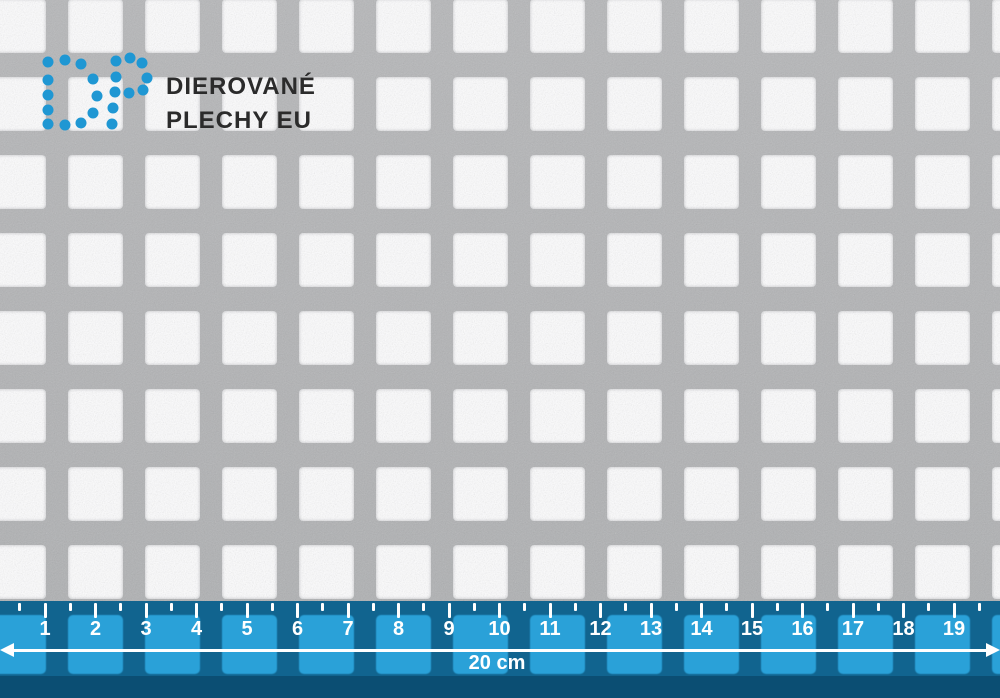 The image size is (1000, 698). Describe the element at coordinates (853, 629) in the screenshot. I see `ruler-number: 17` at that location.